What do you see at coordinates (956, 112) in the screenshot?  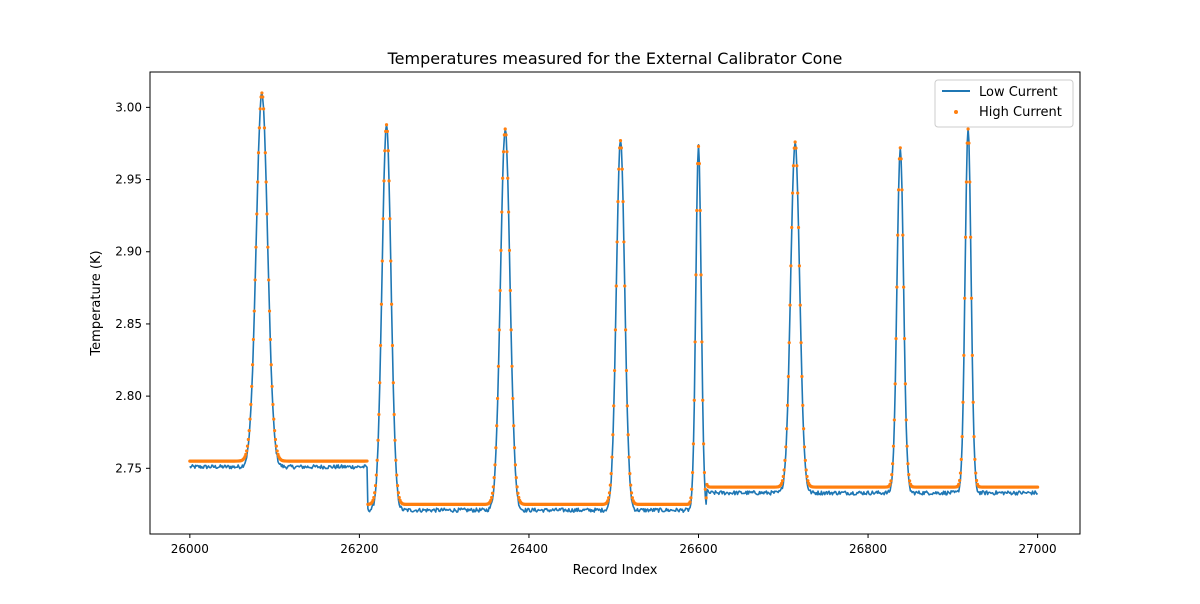 I see `legend-swatch-high-current` at bounding box center [956, 112].